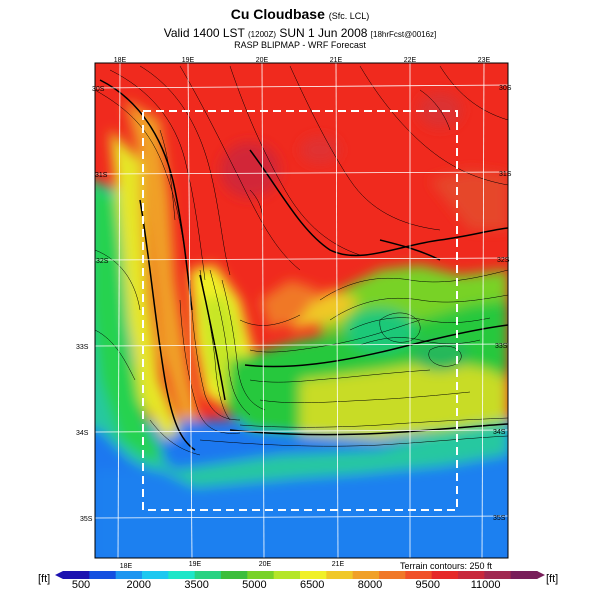 This screenshot has height=600, width=600. What do you see at coordinates (92, 304) in the screenshot?
I see `lat-labels-left: 30S 31S 32S 33S 34S 35S` at bounding box center [92, 304].